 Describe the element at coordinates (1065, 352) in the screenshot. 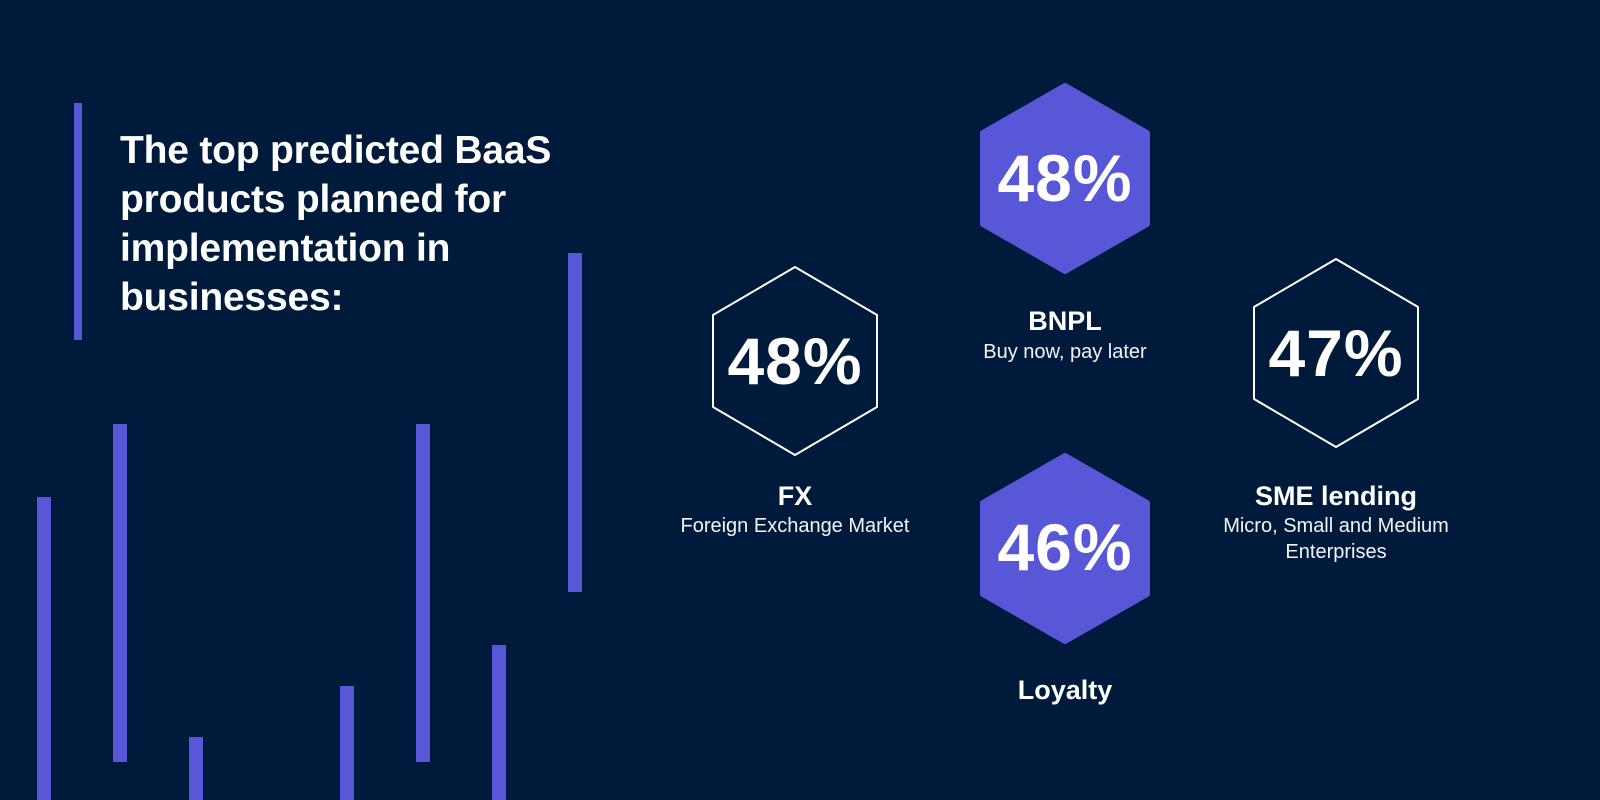

I see `bnpl-description: Buy now, pay later` at that location.